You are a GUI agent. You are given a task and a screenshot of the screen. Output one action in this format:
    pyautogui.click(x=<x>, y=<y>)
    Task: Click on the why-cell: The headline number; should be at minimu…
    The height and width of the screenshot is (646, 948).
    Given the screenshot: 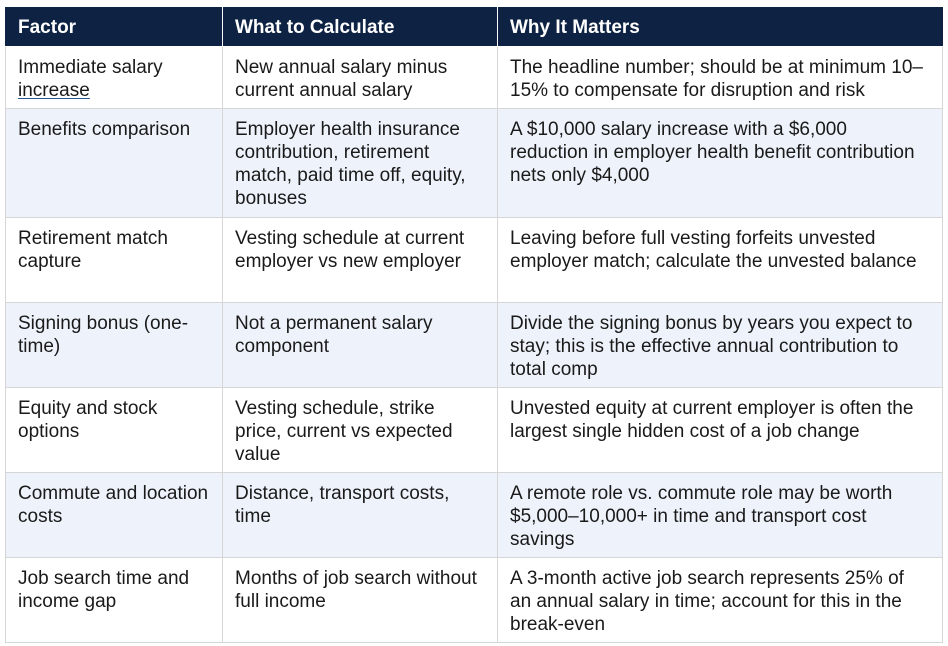 What is the action you would take?
    pyautogui.click(x=720, y=77)
    